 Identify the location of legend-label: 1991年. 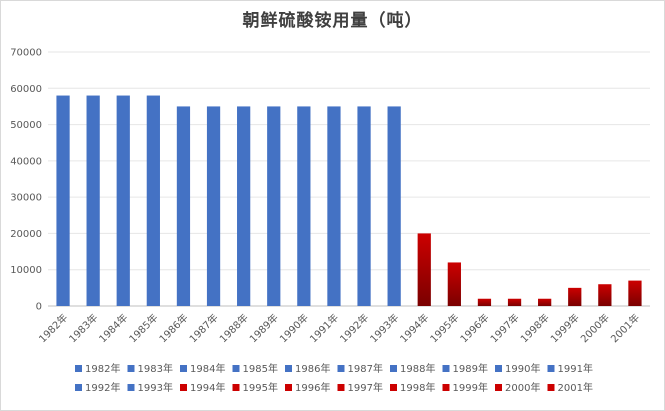
(575, 368).